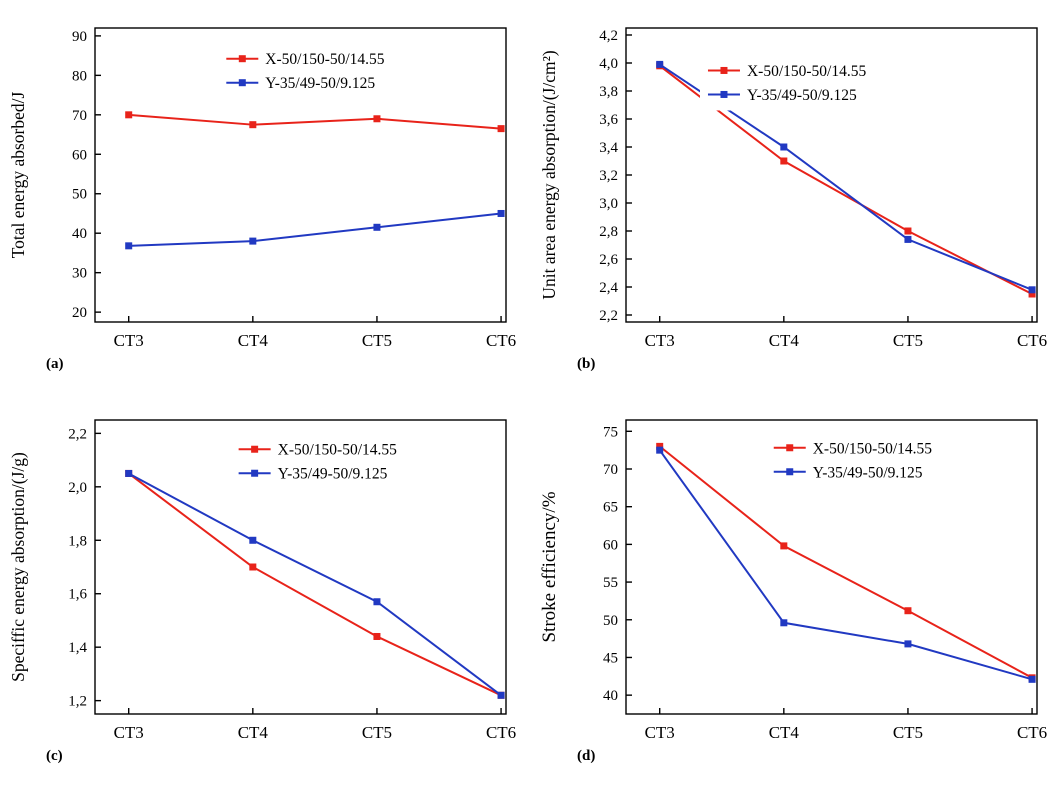 Image resolution: width=1063 pixels, height=785 pixels. Describe the element at coordinates (79, 274) in the screenshot. I see `svg-text: 30` at that location.